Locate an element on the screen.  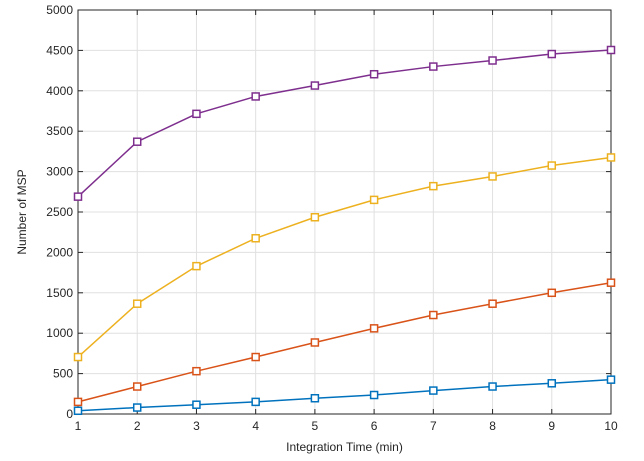
y-axis-title: Number of MSP is located at coordinates (22, 211).